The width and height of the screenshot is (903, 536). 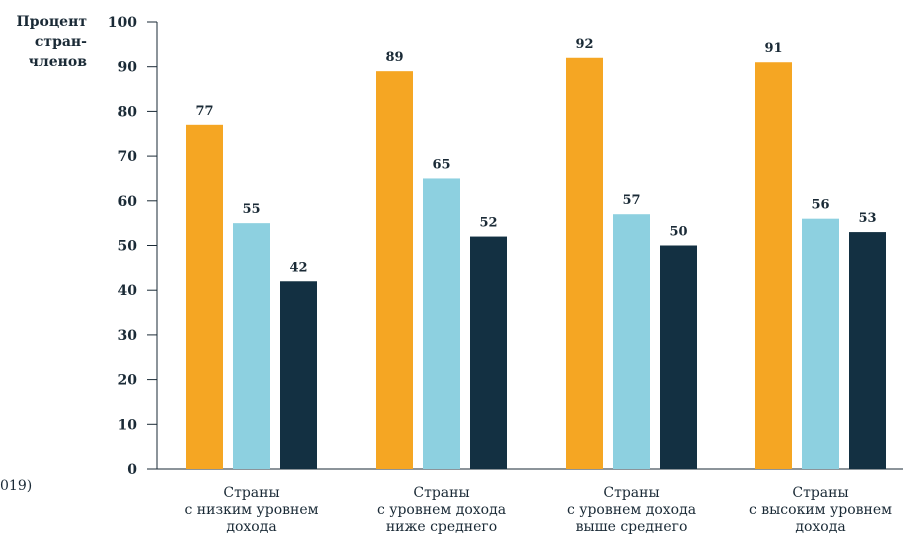 I want to click on bar-value-label: 57, so click(x=631, y=200).